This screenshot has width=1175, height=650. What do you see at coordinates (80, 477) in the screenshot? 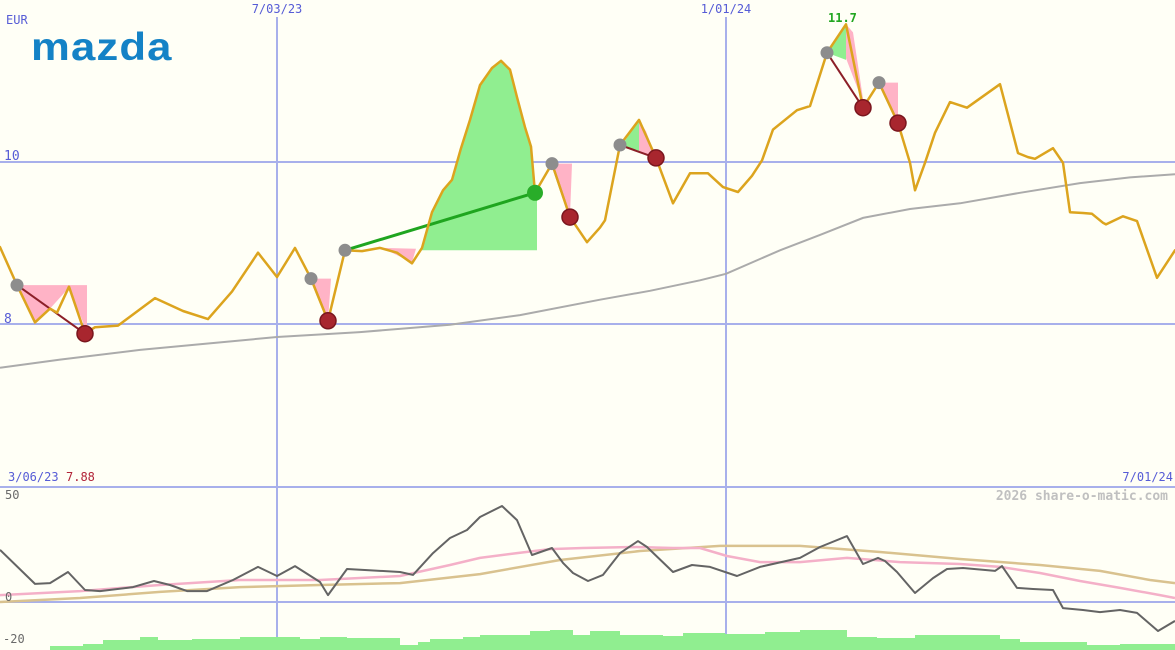
I see `low-value-label: 7.88` at bounding box center [80, 477].